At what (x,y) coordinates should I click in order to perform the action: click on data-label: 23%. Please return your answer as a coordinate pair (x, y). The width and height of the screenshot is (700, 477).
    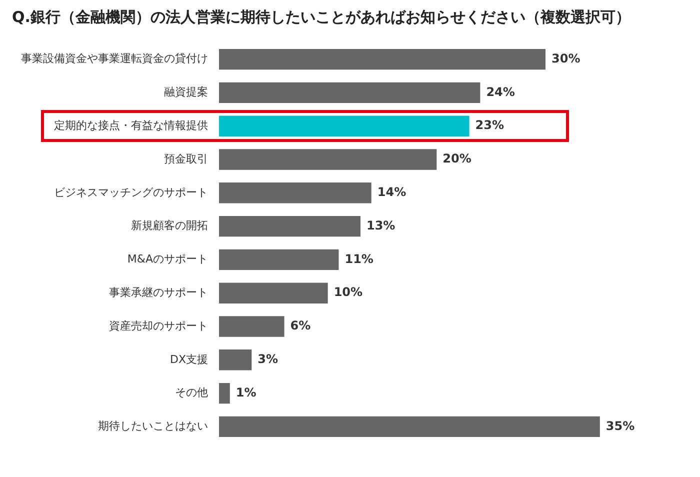
    Looking at the image, I should click on (489, 125).